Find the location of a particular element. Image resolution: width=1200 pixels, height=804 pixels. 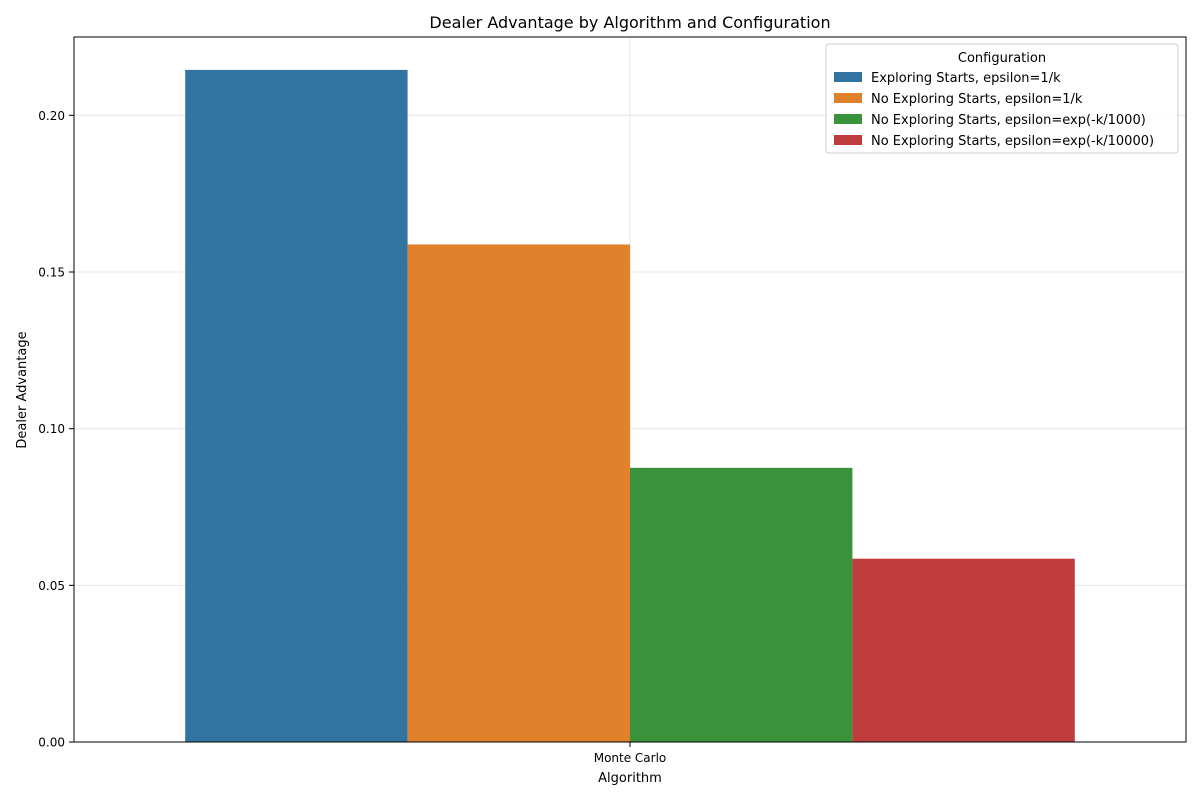

legend-title: Configuration is located at coordinates (1002, 58).